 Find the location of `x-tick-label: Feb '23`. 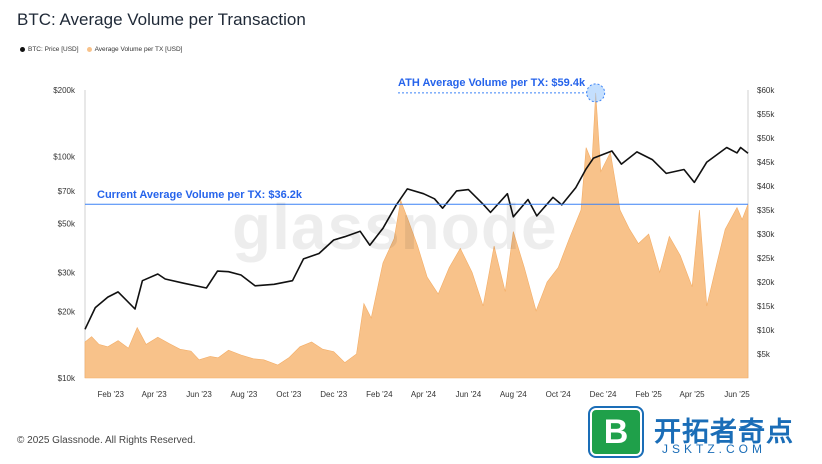

x-tick-label: Feb '23 is located at coordinates (111, 394).